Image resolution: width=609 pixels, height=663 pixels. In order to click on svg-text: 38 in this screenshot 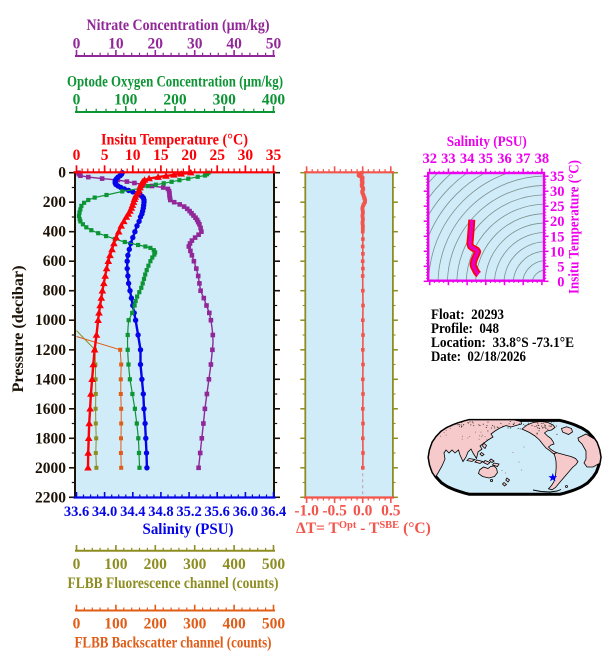, I will do `click(542, 159)`.